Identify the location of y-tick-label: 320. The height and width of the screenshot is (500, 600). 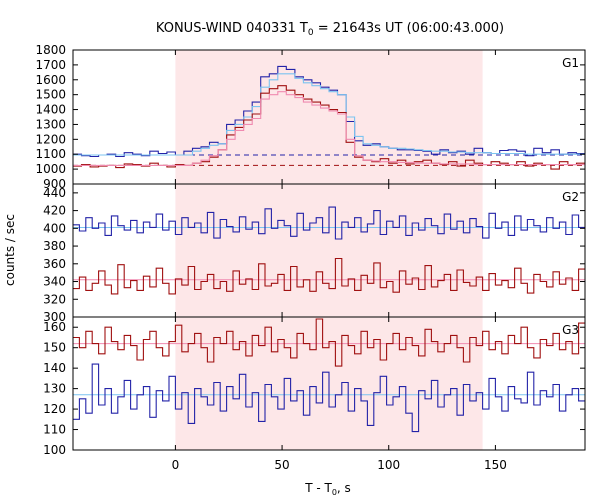
(54, 299).